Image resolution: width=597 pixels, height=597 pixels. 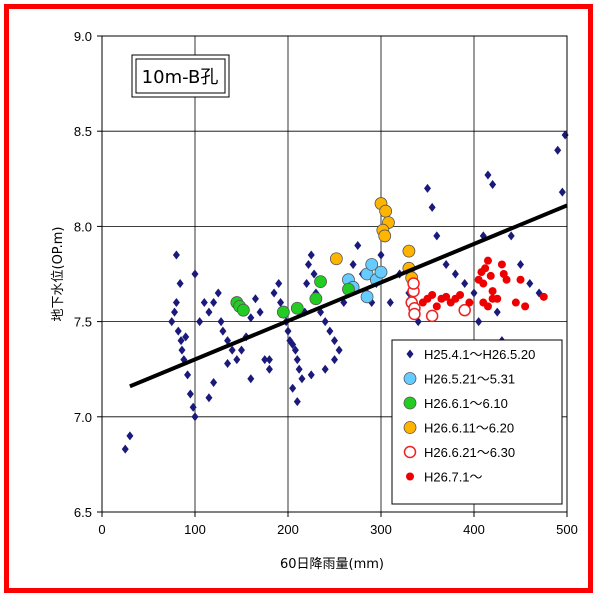 I want to click on y-axis-title: 地下水位(OP.m), so click(x=58, y=274).